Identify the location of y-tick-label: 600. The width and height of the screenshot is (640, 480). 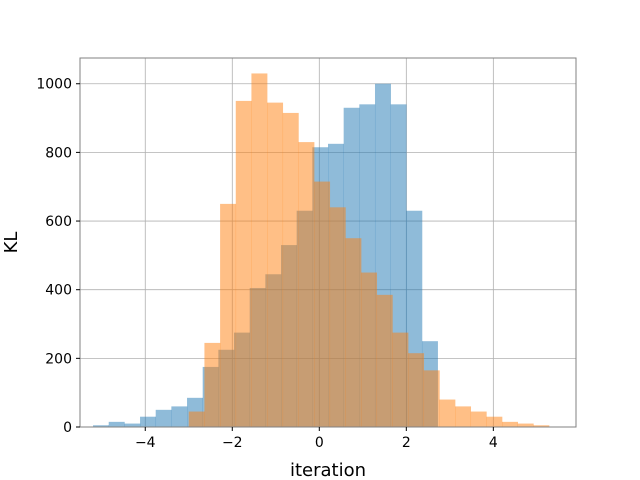
(58, 222).